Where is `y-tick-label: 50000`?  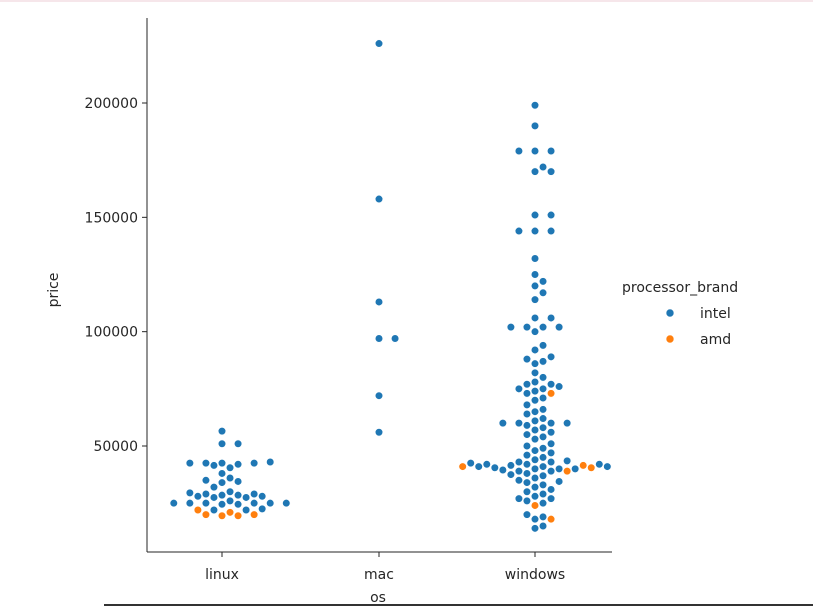
y-tick-label: 50000 is located at coordinates (115, 447).